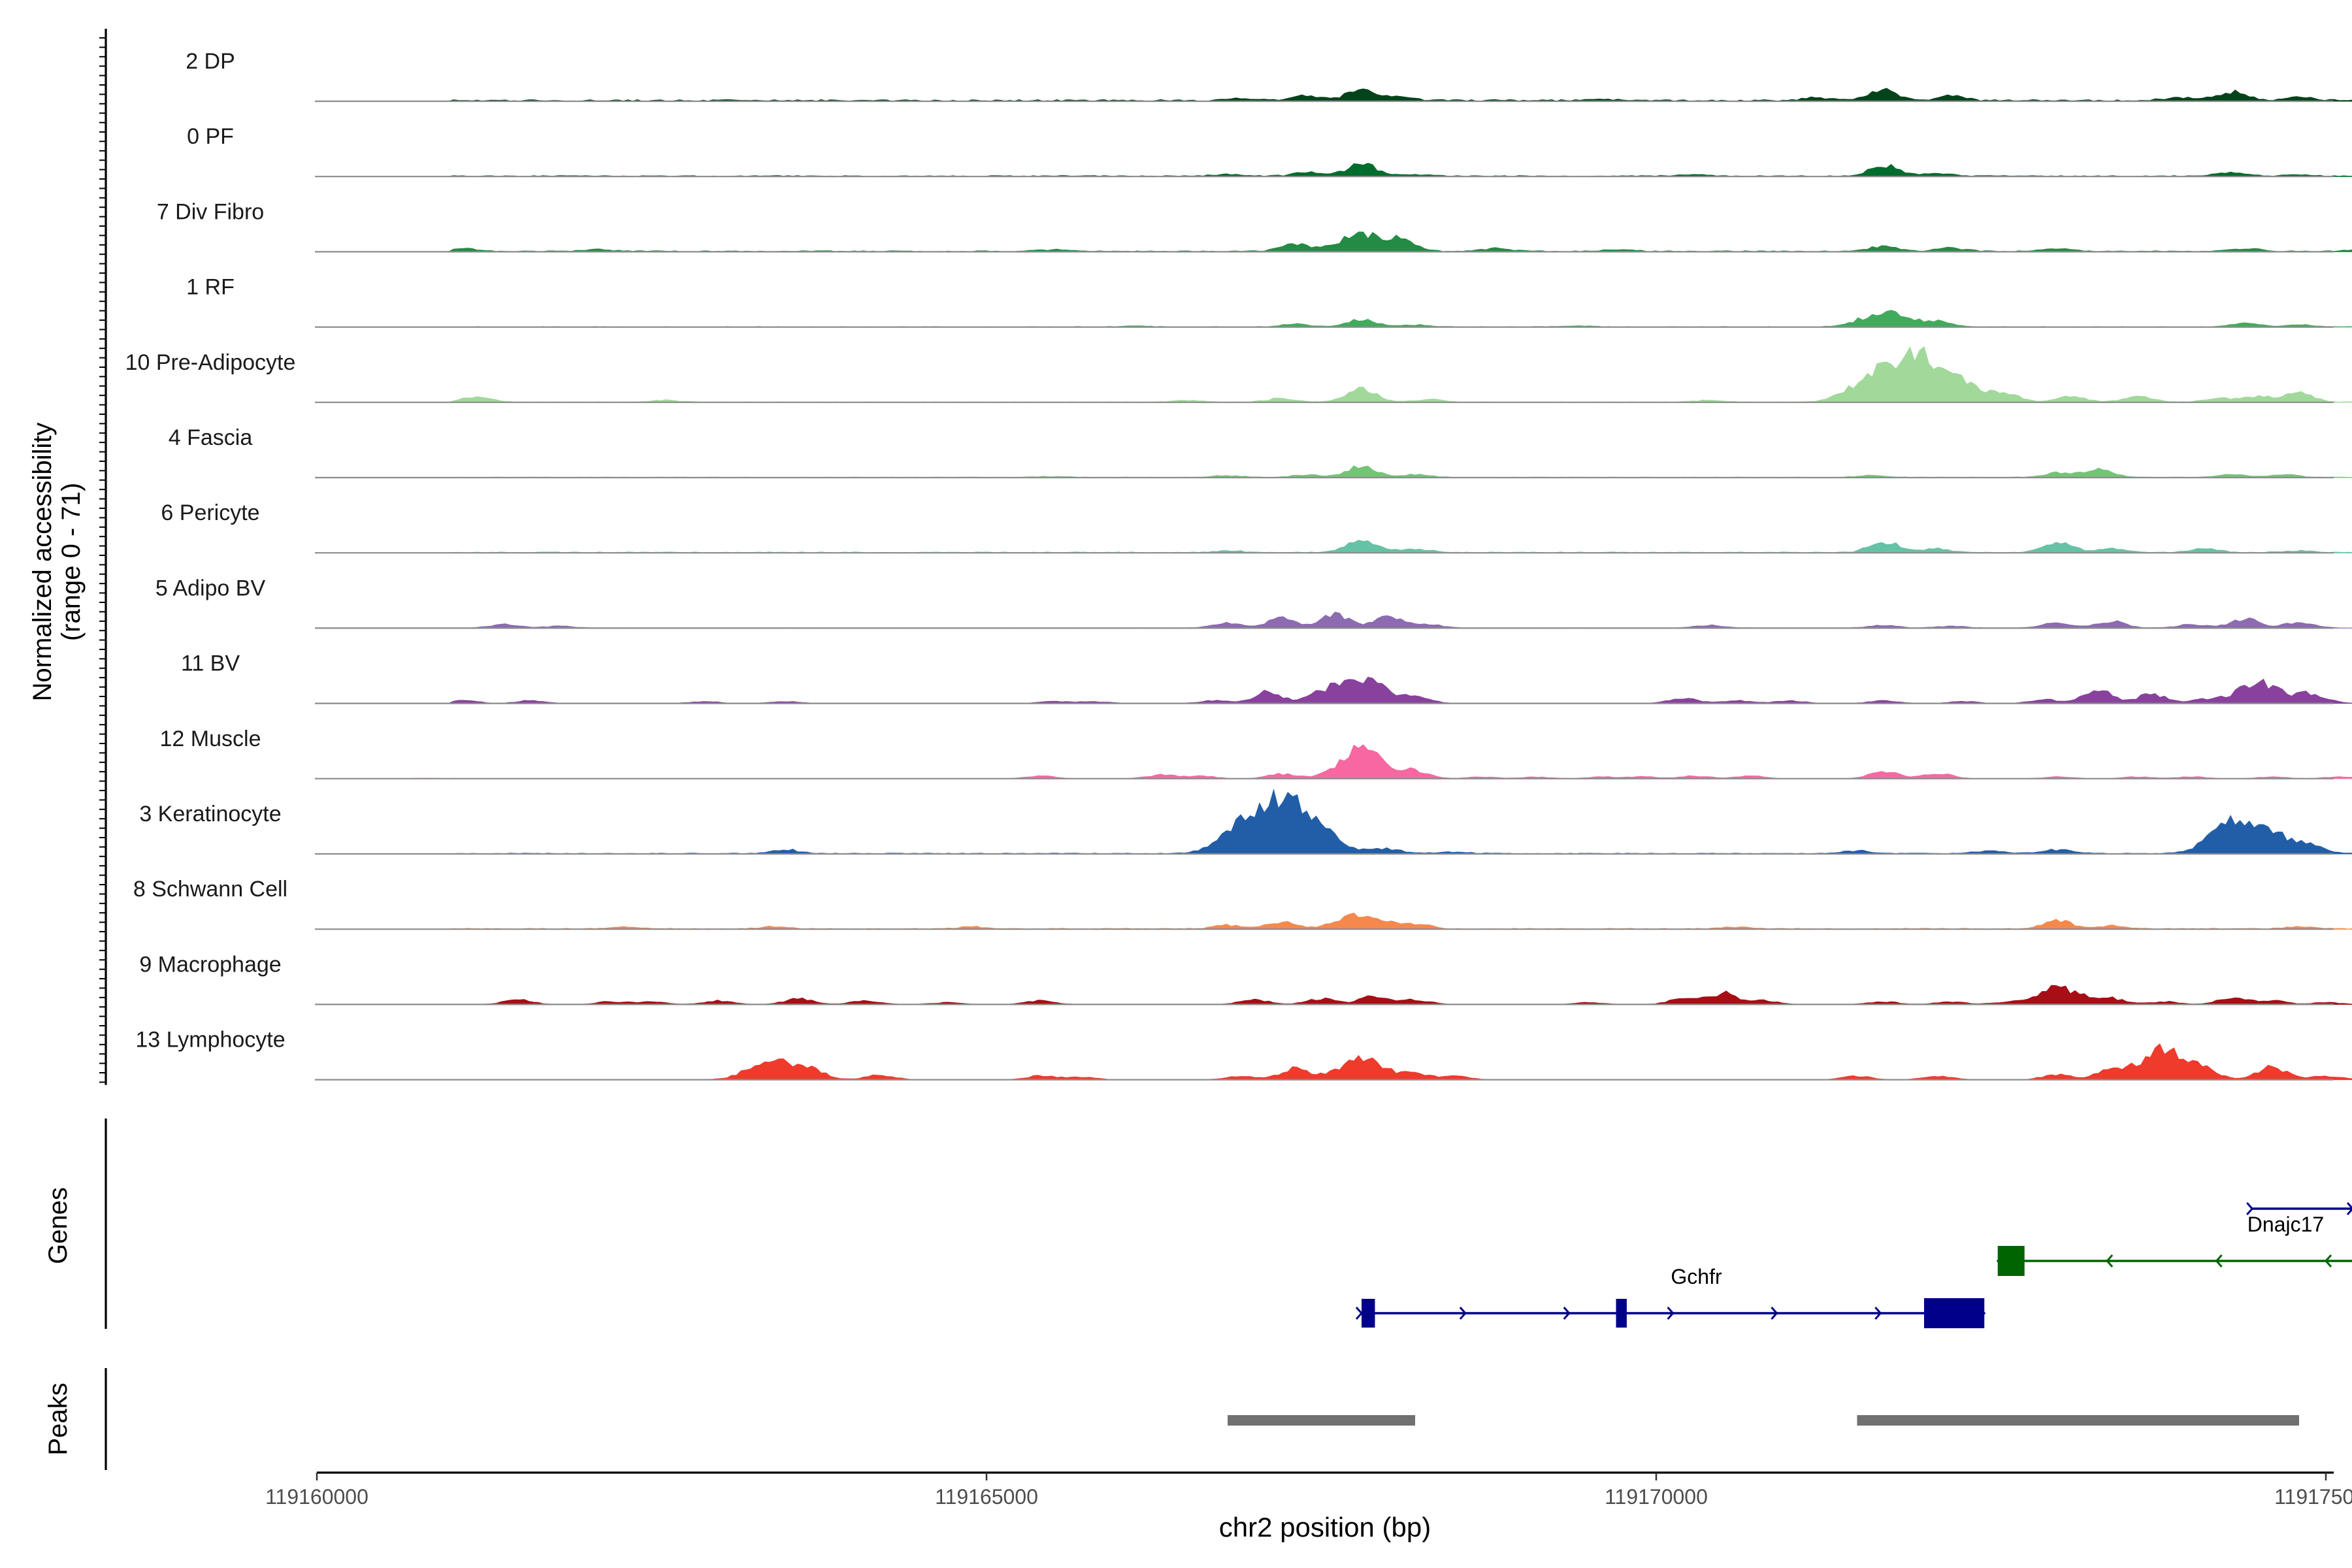 The height and width of the screenshot is (1568, 2352). What do you see at coordinates (210, 814) in the screenshot?
I see `track-label: 3 Keratinocyte` at bounding box center [210, 814].